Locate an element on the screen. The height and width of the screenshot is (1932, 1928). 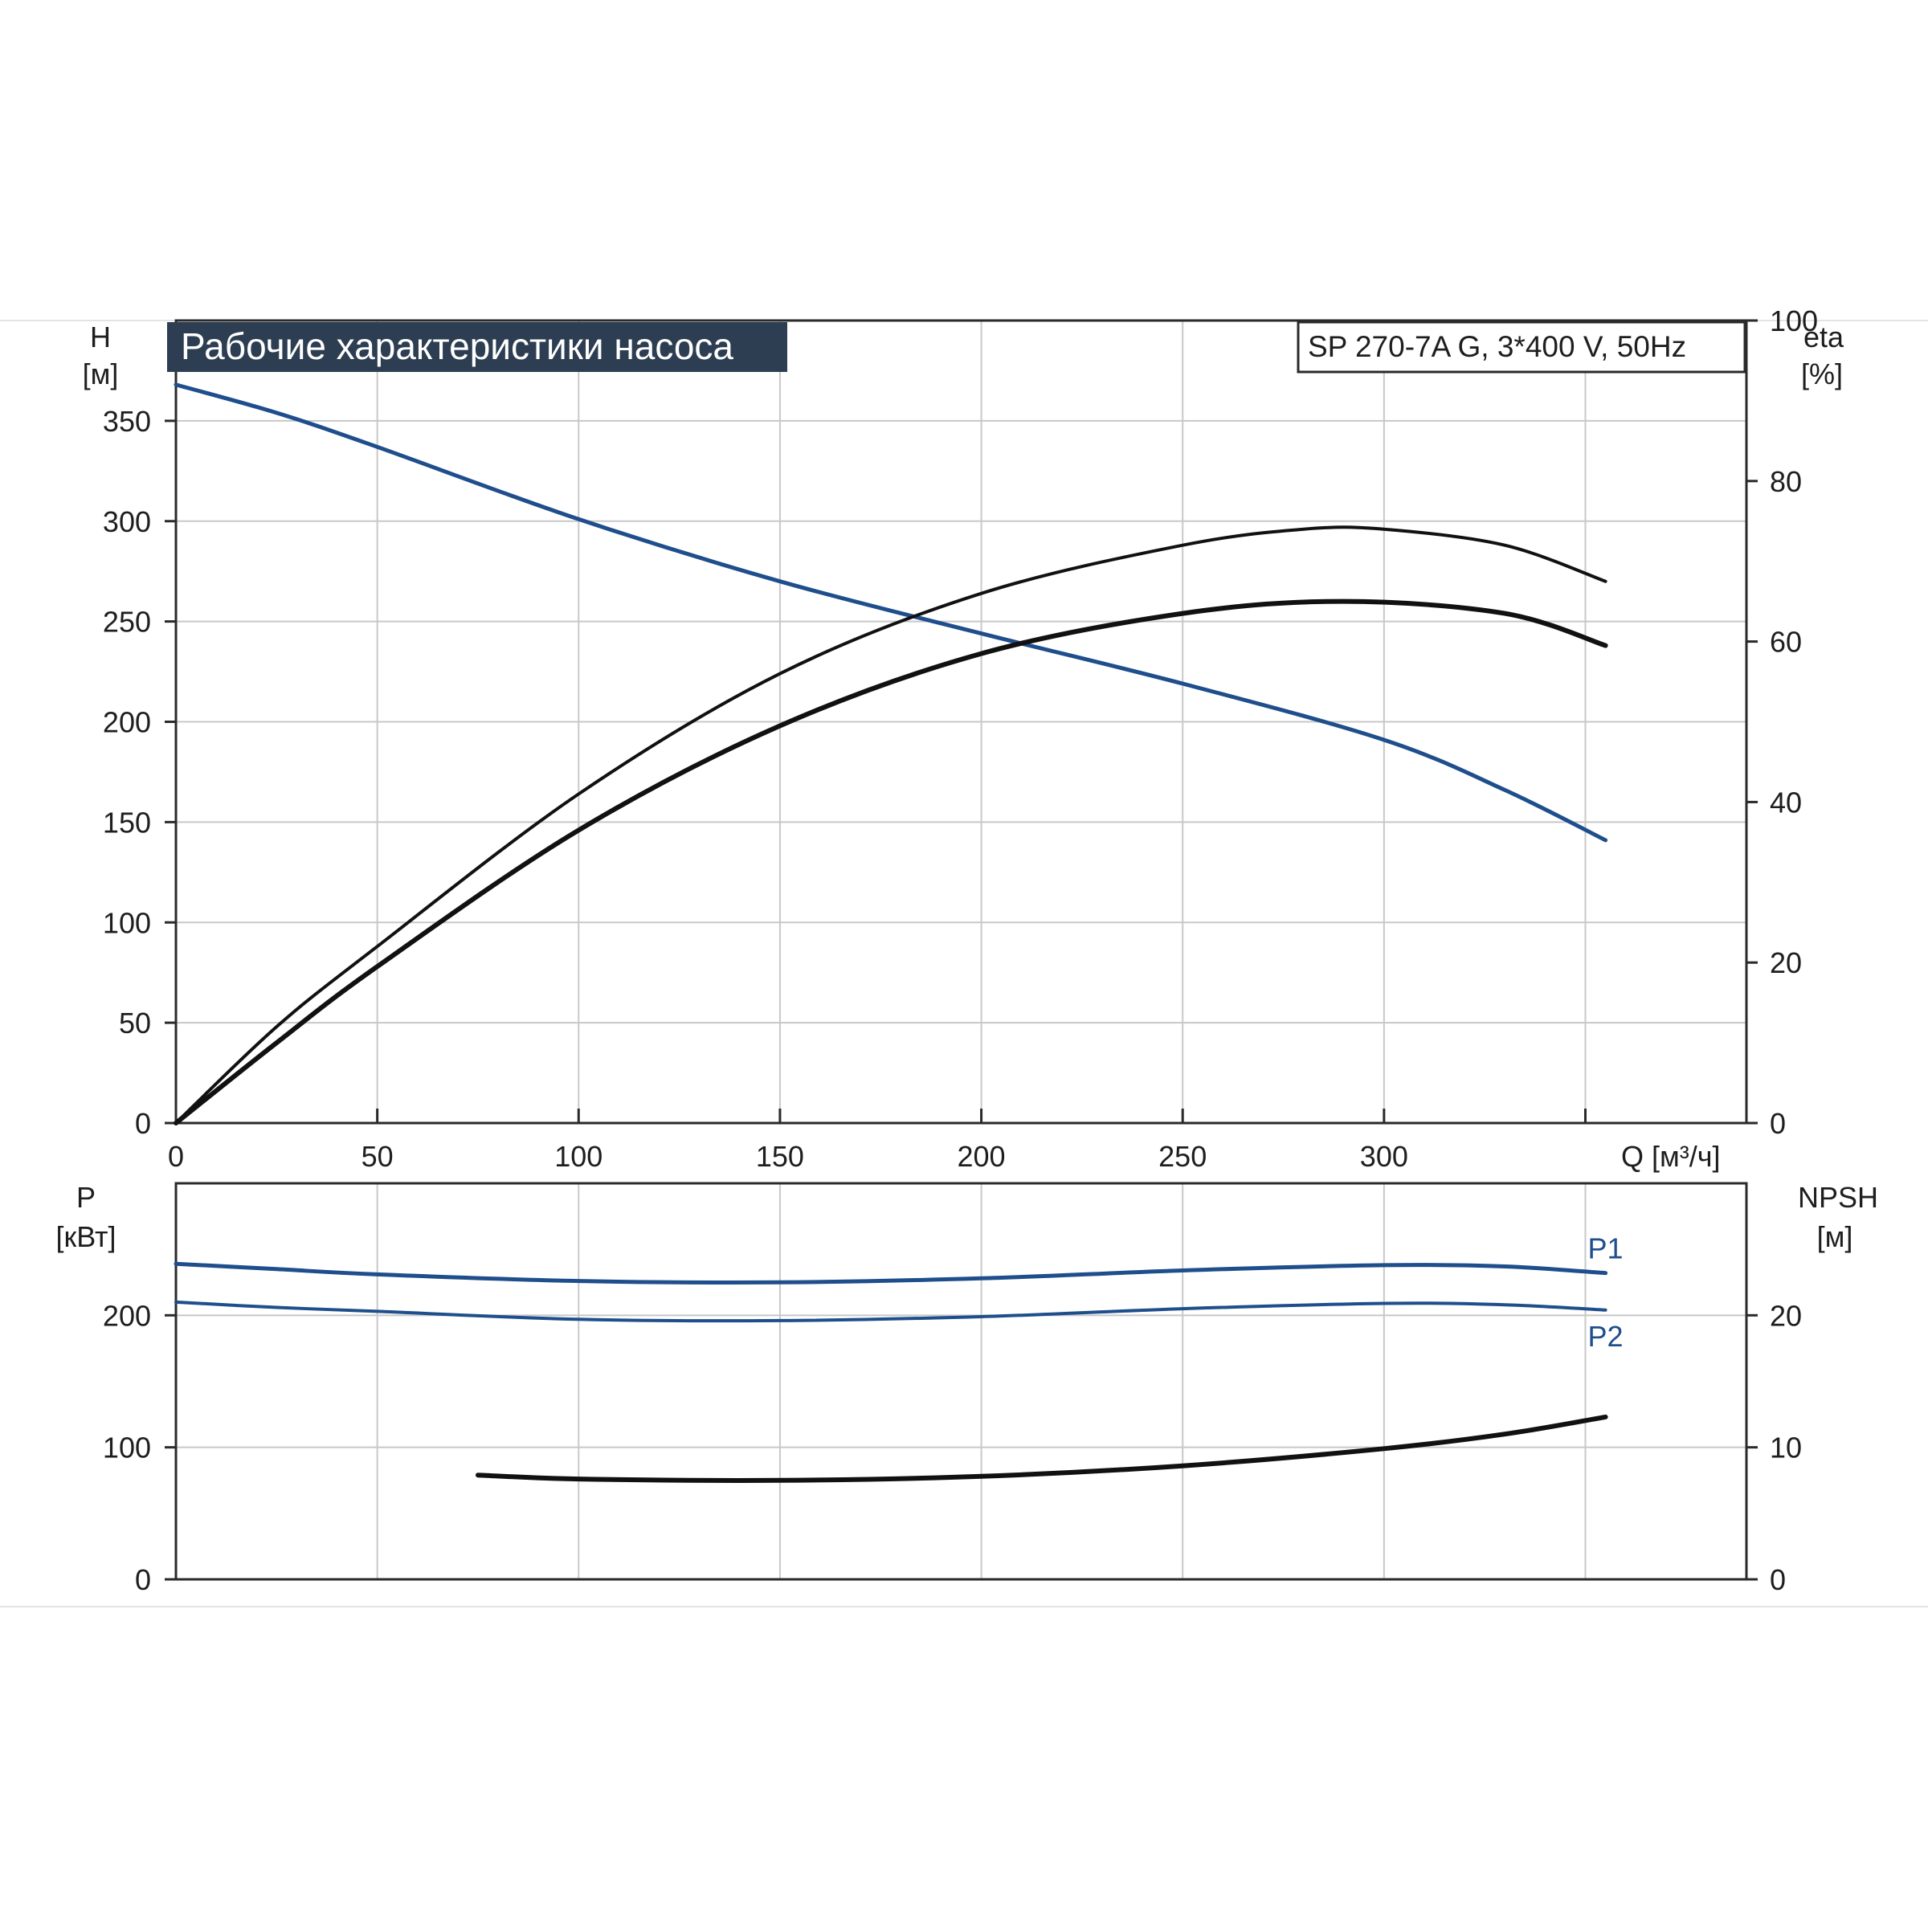
p2-curve is located at coordinates (891, 1312).